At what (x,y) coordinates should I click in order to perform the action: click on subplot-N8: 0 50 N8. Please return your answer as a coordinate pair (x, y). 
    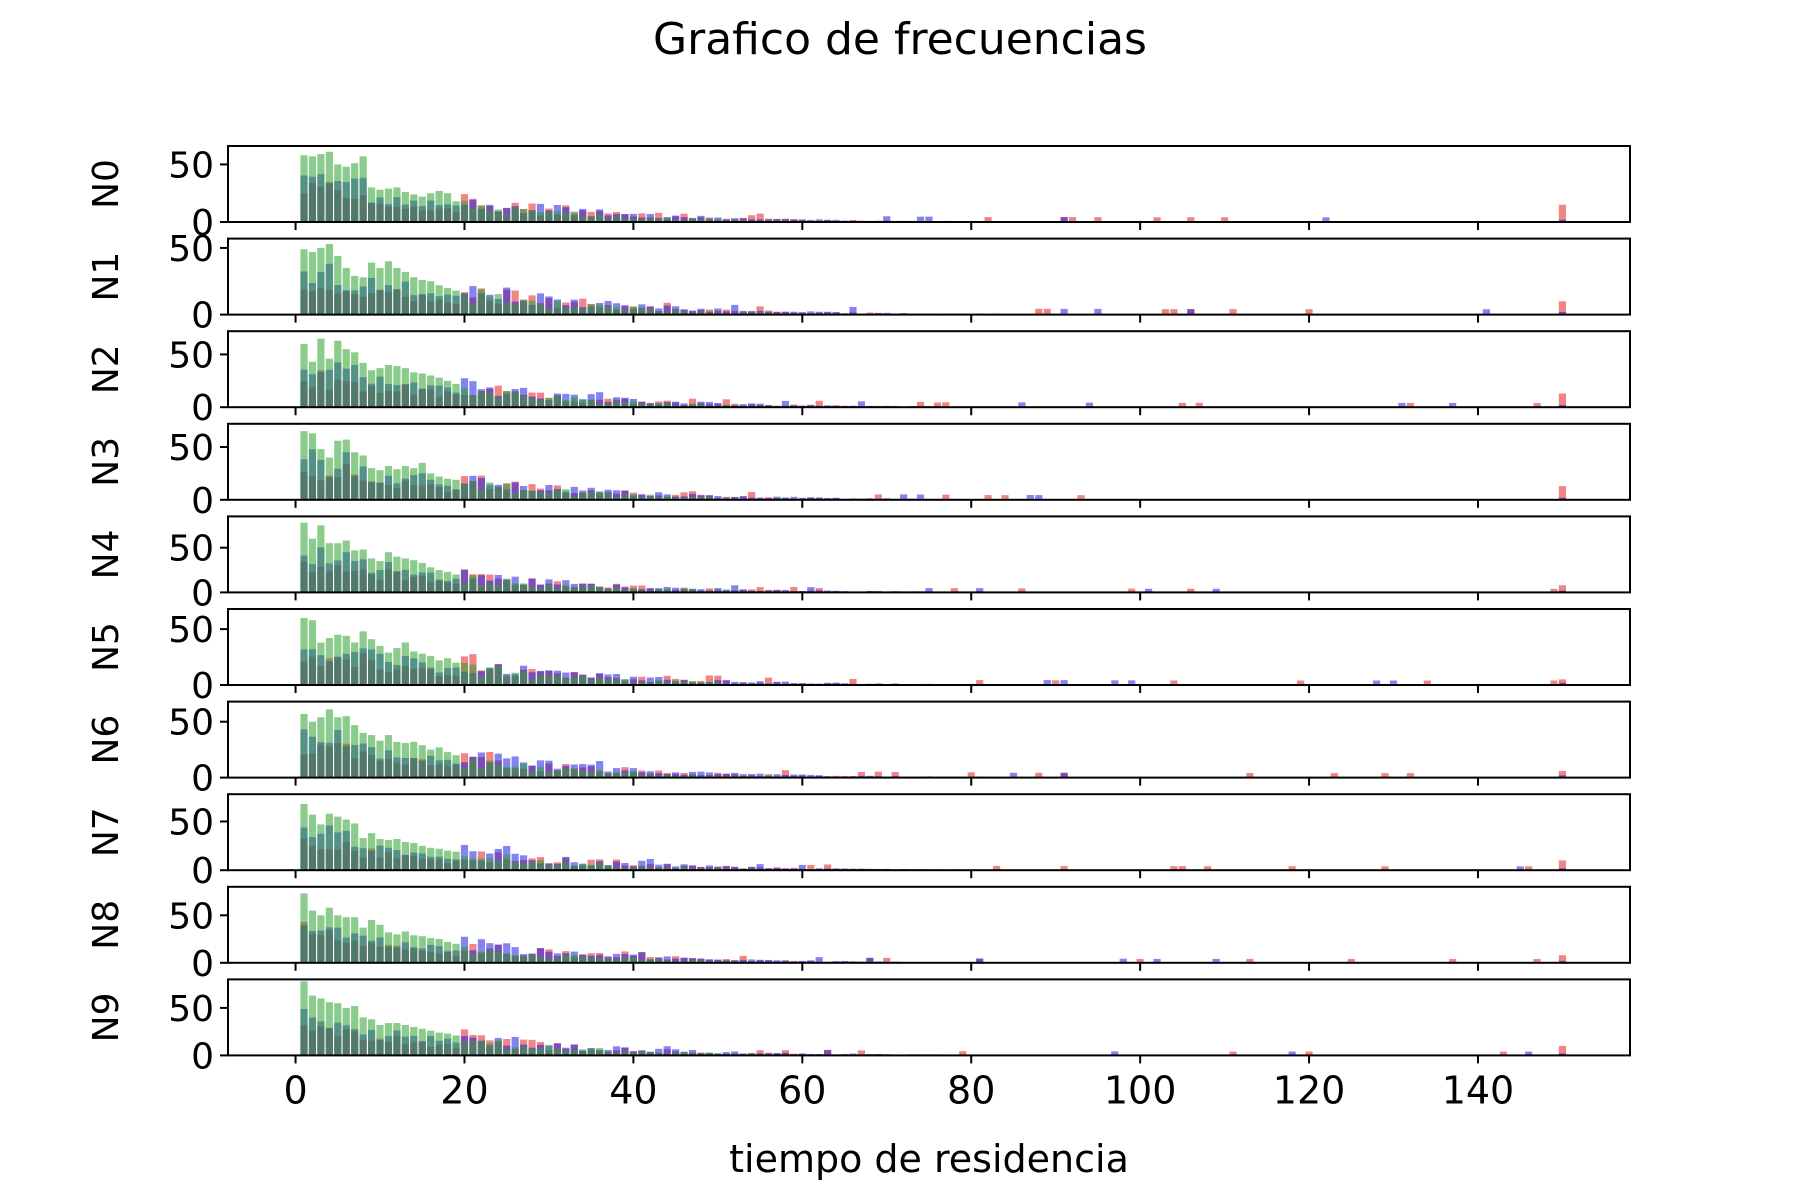
    Looking at the image, I should click on (858, 935).